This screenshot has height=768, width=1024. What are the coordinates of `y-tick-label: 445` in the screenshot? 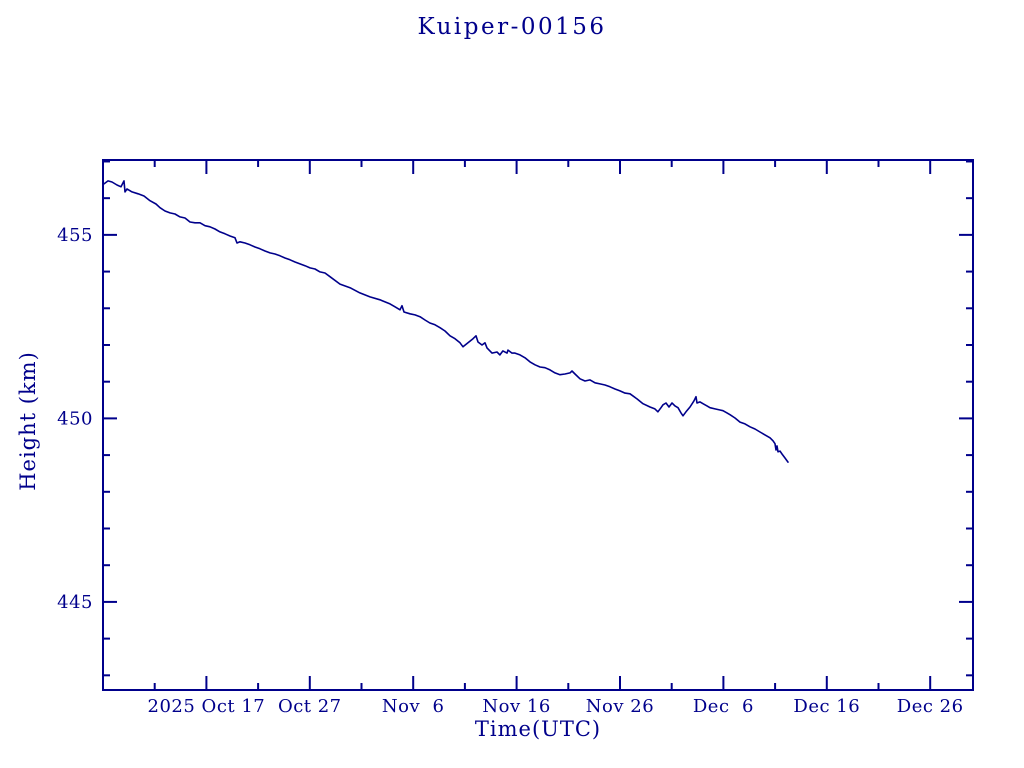 It's located at (75, 602).